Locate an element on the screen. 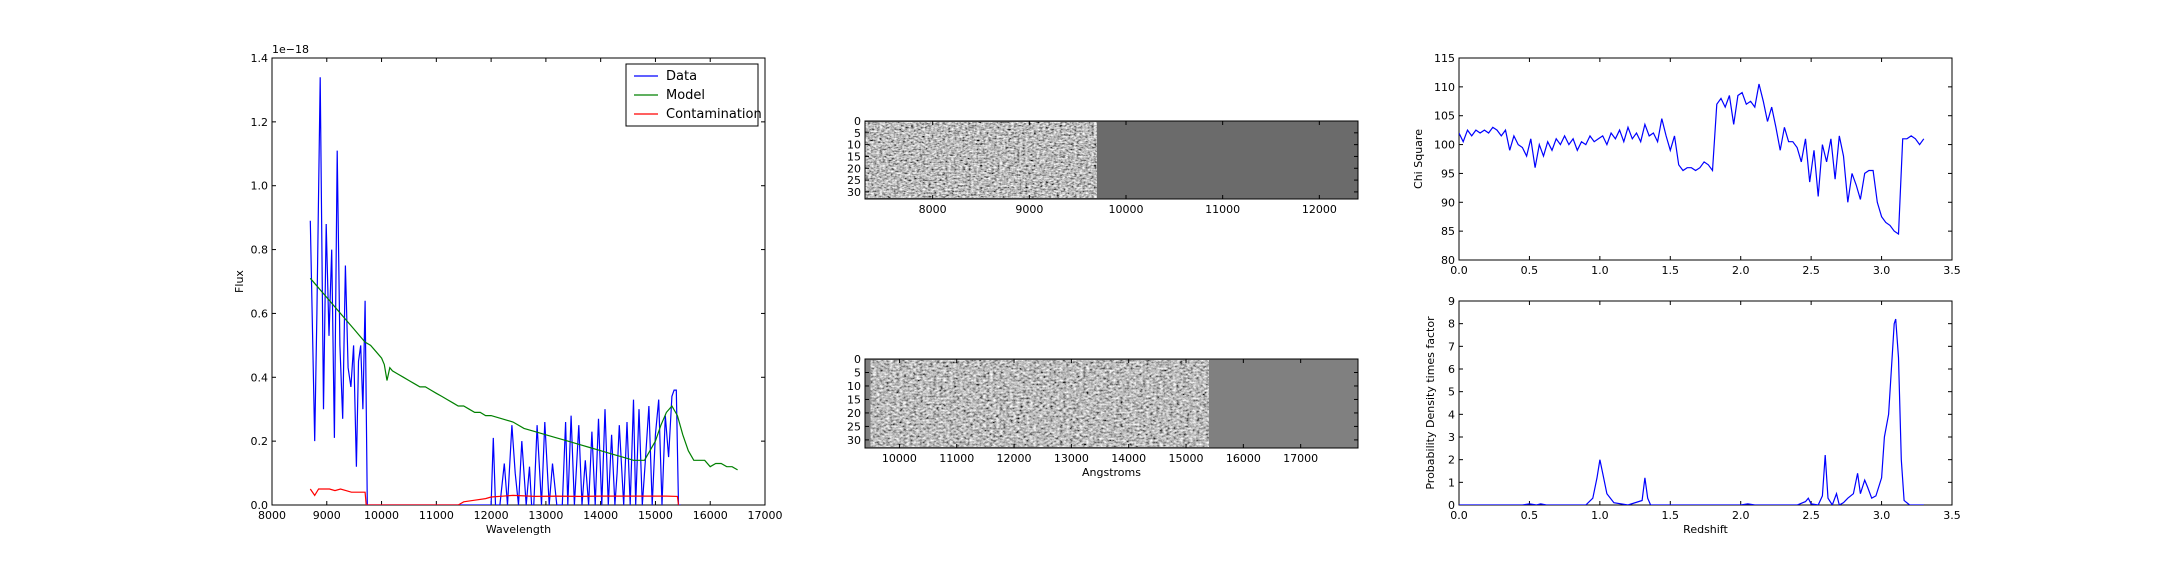  x-axis-label: Angstroms is located at coordinates (1111, 472).